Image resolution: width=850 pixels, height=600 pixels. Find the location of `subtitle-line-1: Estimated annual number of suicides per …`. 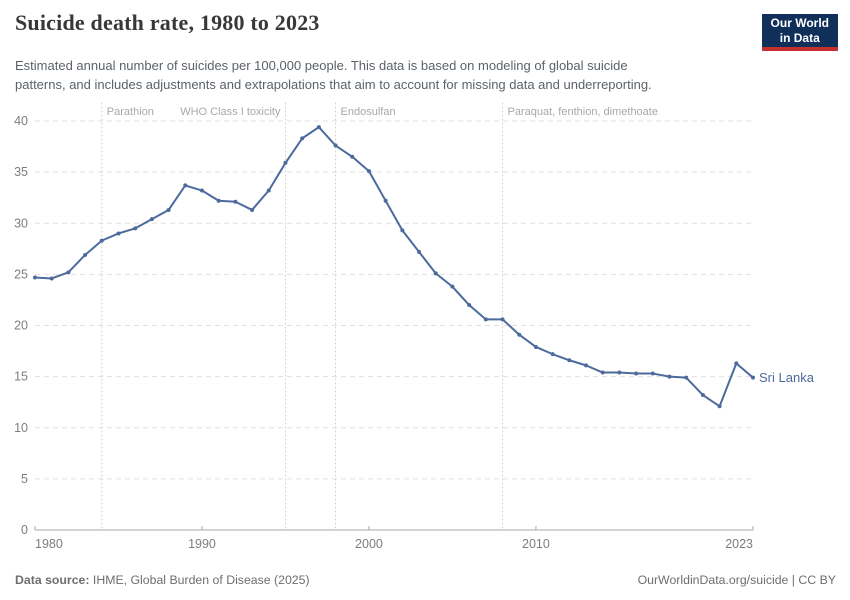

subtitle-line-1: Estimated annual number of suicides per … is located at coordinates (321, 65).